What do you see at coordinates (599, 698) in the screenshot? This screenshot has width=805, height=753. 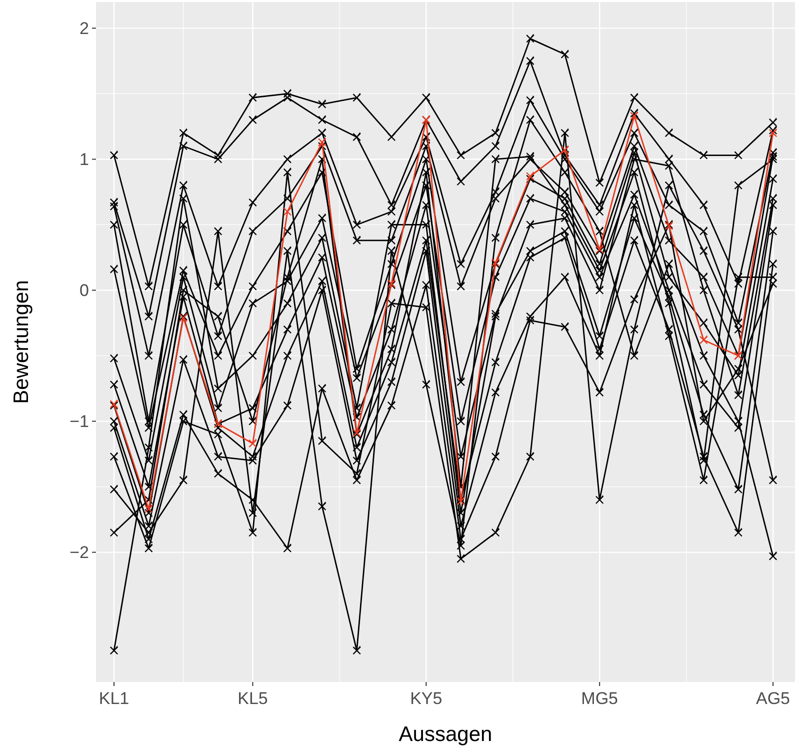 I see `x-tick-label: MG5` at bounding box center [599, 698].